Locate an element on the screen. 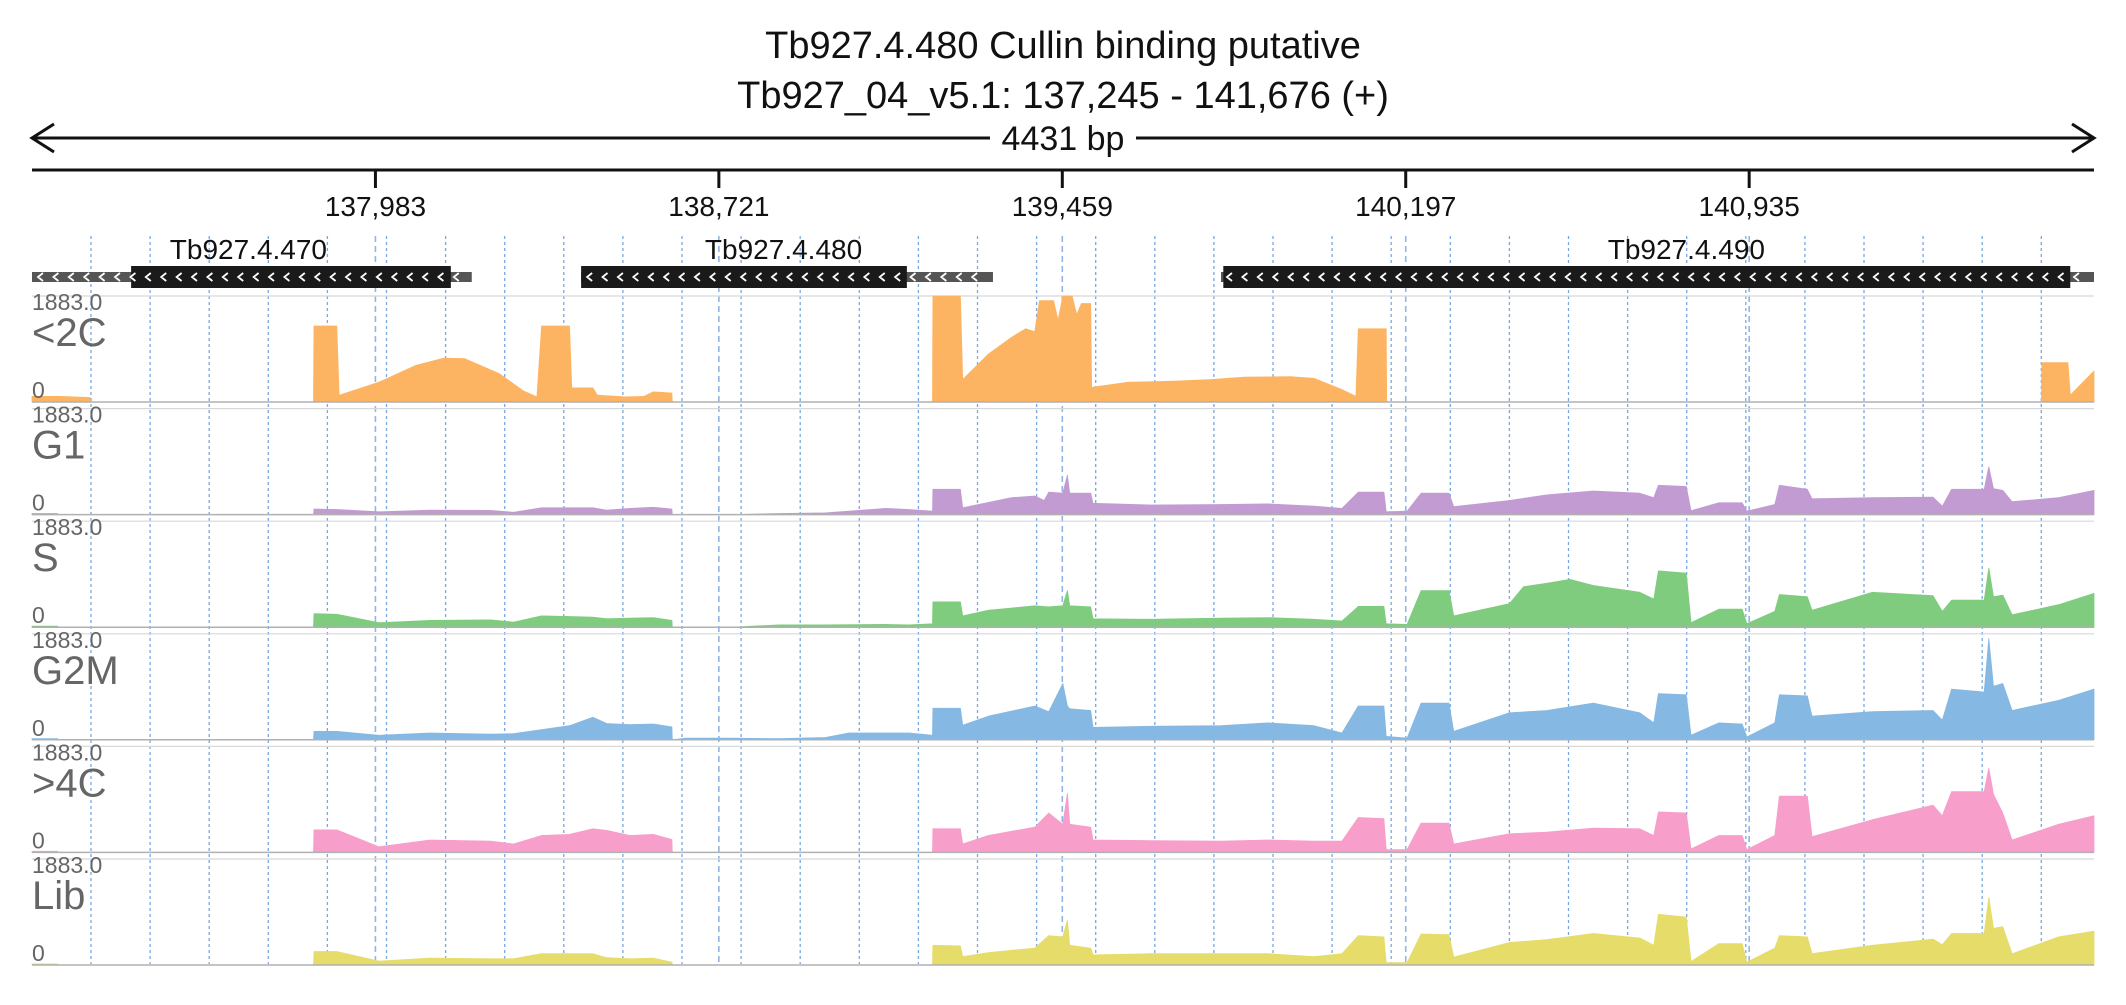 Image resolution: width=2126 pixels, height=1005 pixels. track-G1: 1883.0G1 0 is located at coordinates (1063, 459).